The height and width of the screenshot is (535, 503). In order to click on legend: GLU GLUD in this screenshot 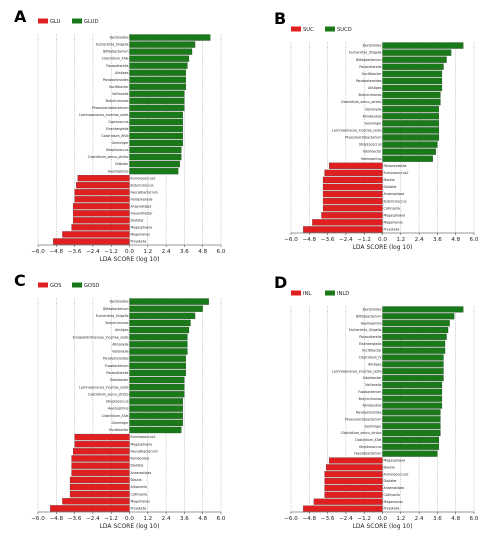, I will do `click(68, 21)`.